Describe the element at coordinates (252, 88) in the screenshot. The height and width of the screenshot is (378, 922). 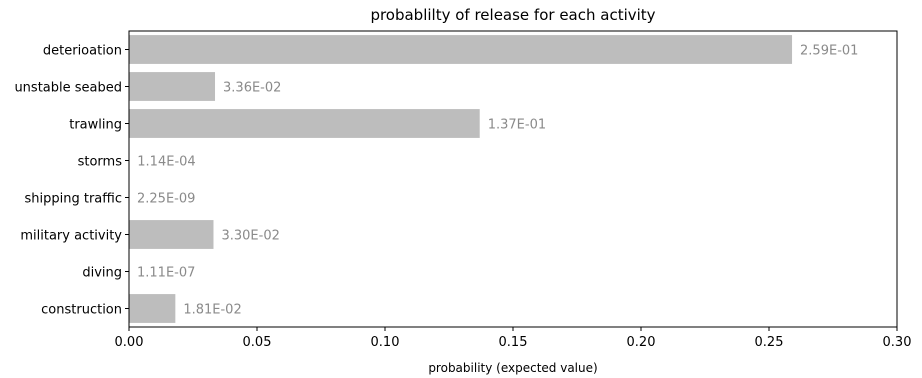
I see `value-label: 3.36E-02` at that location.